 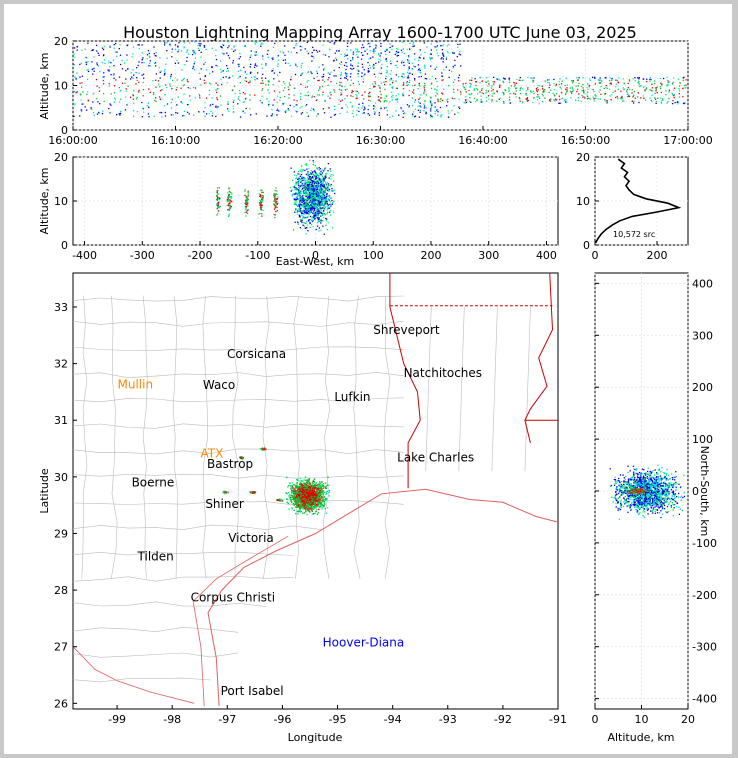 What do you see at coordinates (638, 201) in the screenshot?
I see `altitude-histogram-line` at bounding box center [638, 201].